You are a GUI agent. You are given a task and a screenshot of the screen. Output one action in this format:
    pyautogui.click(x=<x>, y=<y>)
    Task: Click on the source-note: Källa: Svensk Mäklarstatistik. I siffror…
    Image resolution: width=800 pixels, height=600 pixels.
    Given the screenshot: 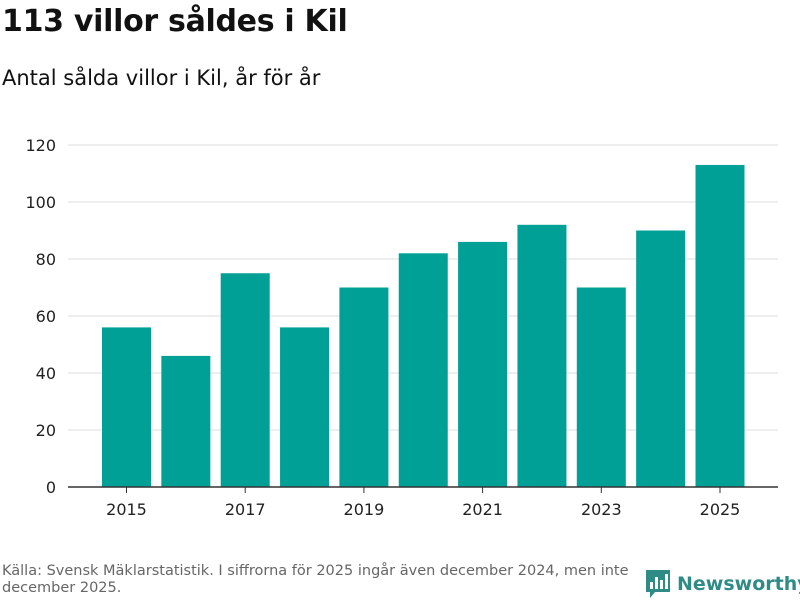 What is the action you would take?
    pyautogui.click(x=315, y=579)
    